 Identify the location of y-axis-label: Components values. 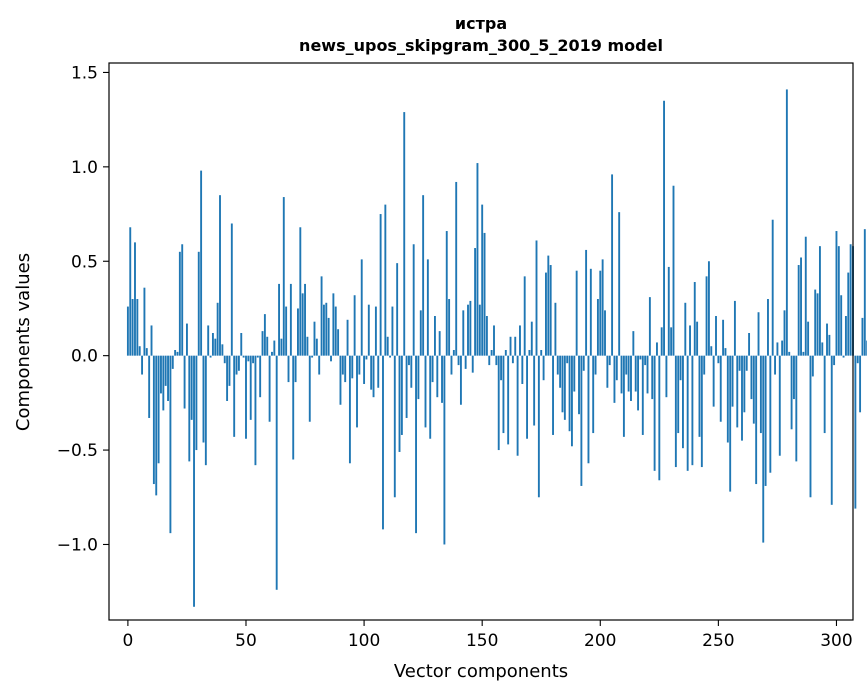
(23, 342).